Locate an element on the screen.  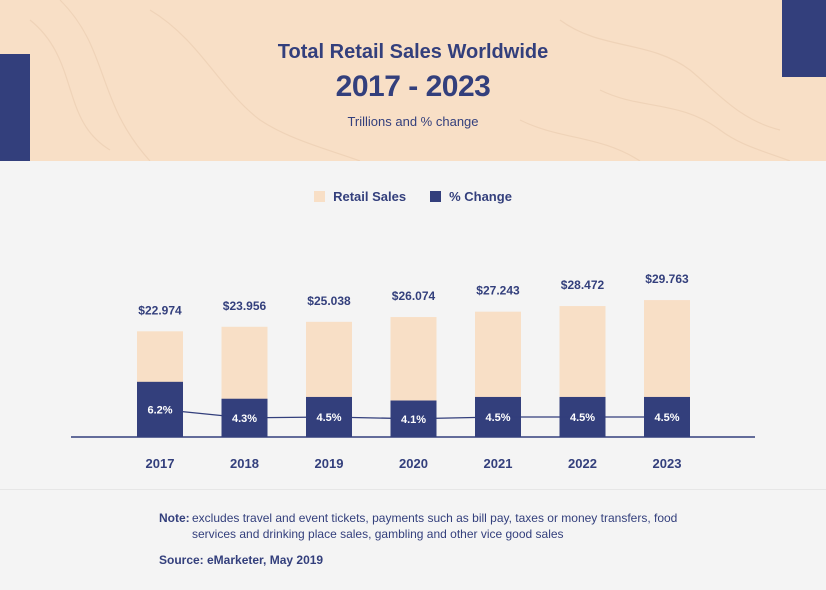
change-value-label: 6.2% is located at coordinates (159, 410).